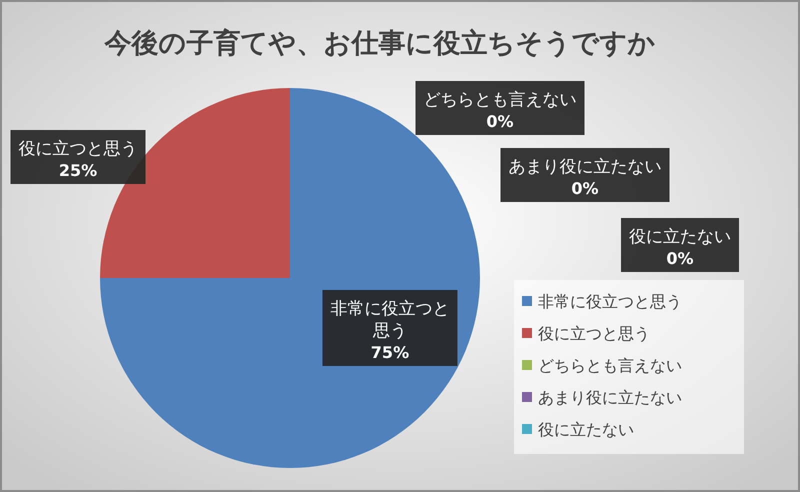 This screenshot has width=800, height=492. Describe the element at coordinates (610, 301) in the screenshot. I see `legend-label: 非常に役立つと思う` at that location.